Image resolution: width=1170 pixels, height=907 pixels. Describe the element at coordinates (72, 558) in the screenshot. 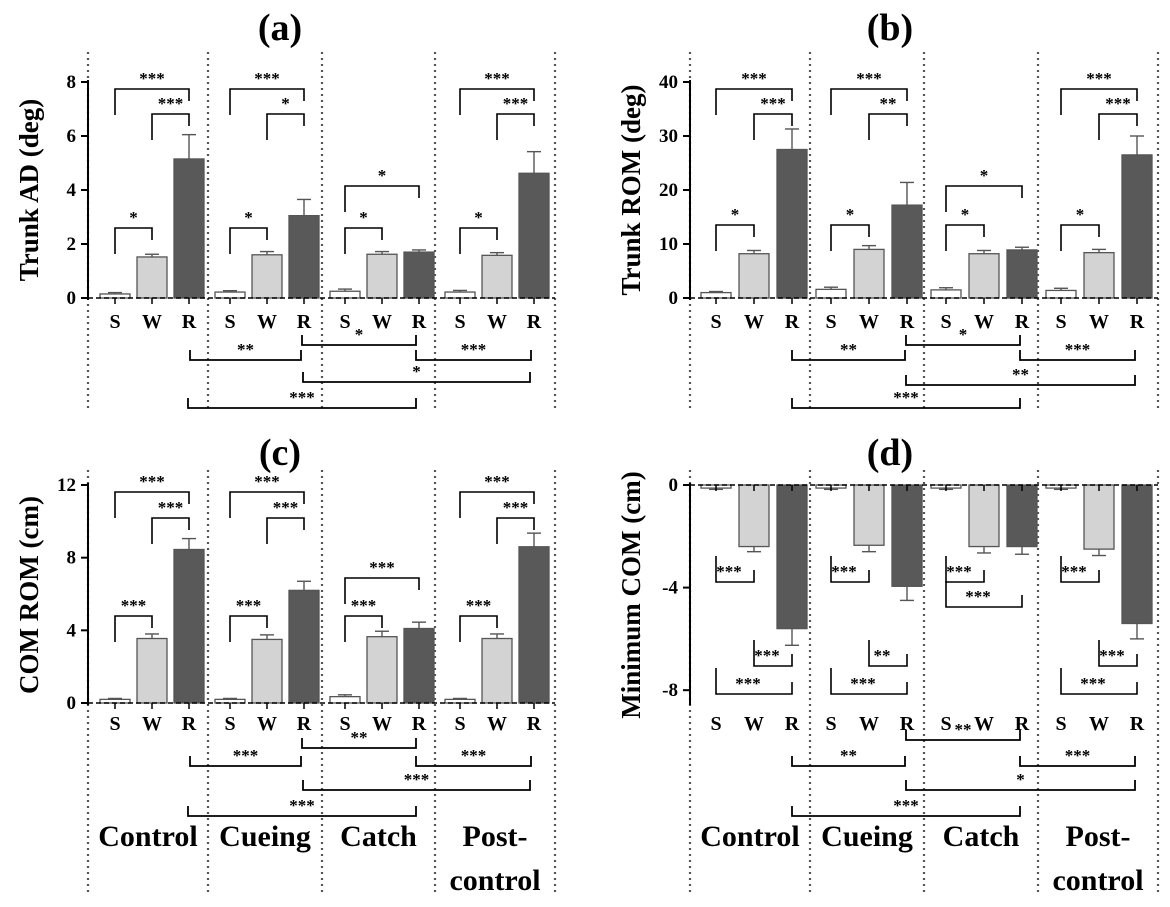

I see `y-tick-label: 8` at that location.